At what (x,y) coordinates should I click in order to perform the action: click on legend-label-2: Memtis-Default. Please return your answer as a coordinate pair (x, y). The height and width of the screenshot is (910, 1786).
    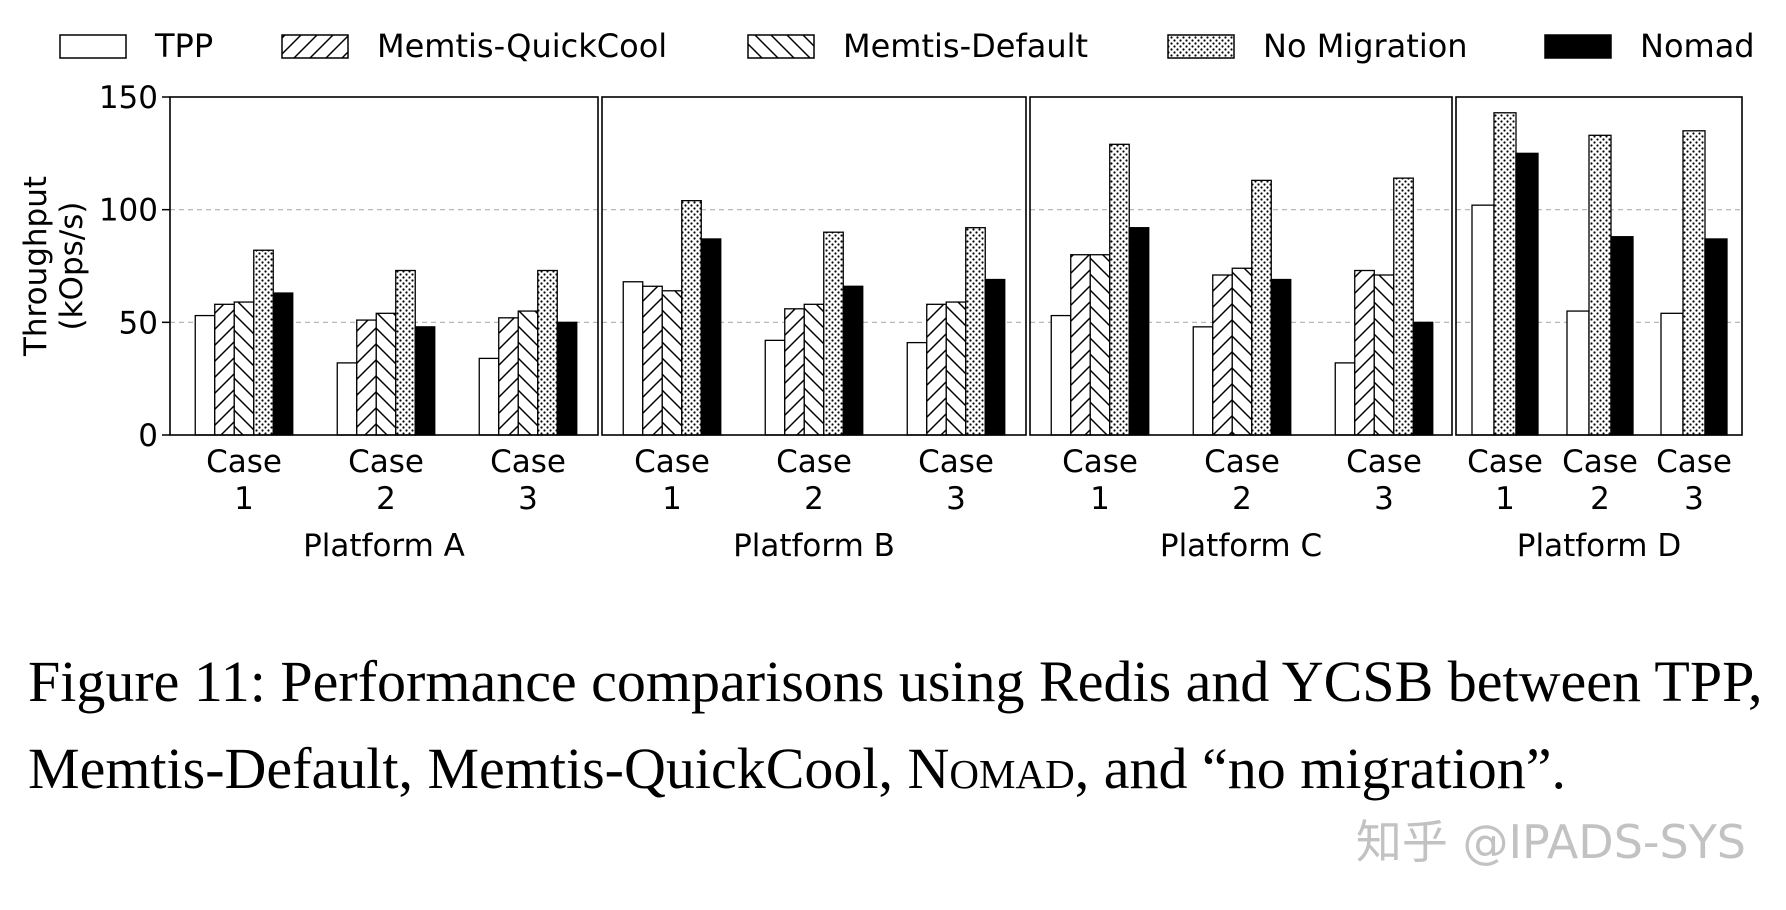
    Looking at the image, I should click on (965, 46).